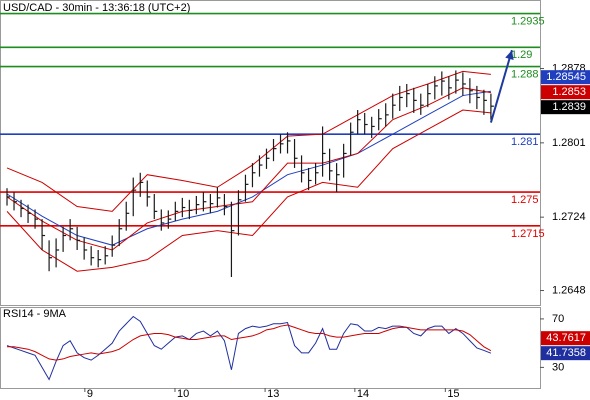 The image size is (590, 400). What do you see at coordinates (521, 55) in the screenshot?
I see `level-label: 1.29` at bounding box center [521, 55].